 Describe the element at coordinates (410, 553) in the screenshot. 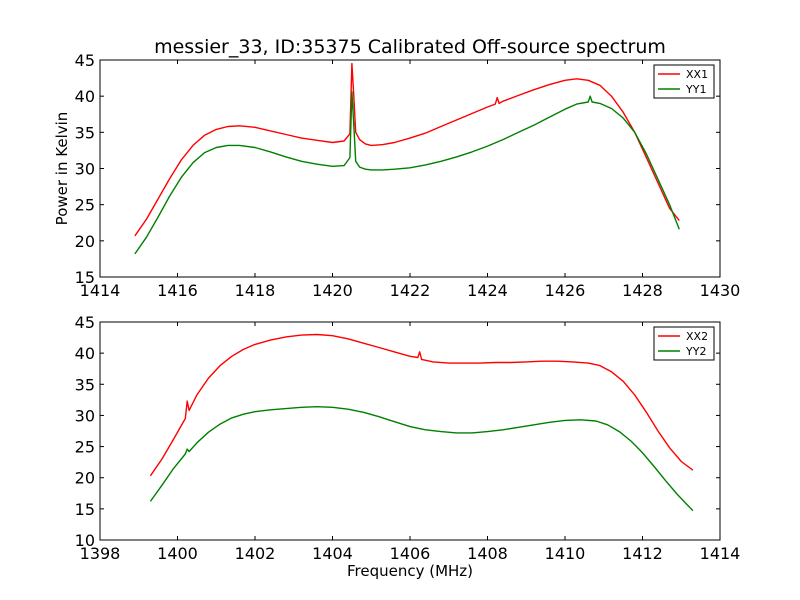

I see `x-tick-label: 1406` at that location.